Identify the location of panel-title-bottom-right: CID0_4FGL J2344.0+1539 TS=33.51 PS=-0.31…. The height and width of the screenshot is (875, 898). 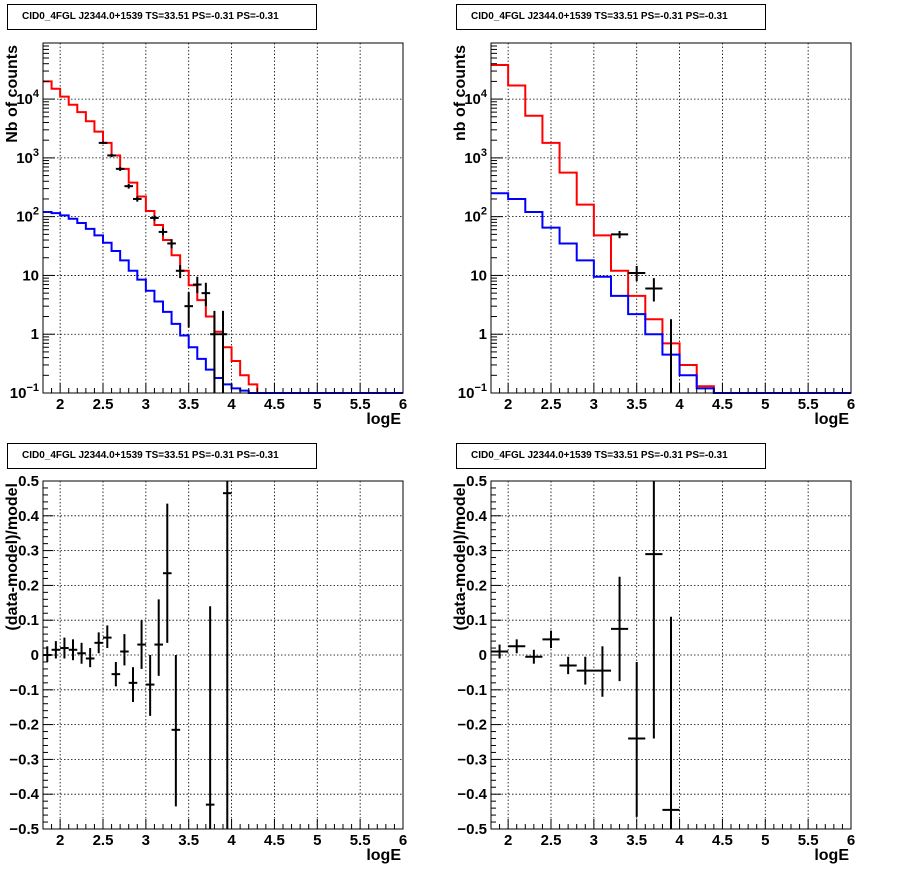
(611, 456).